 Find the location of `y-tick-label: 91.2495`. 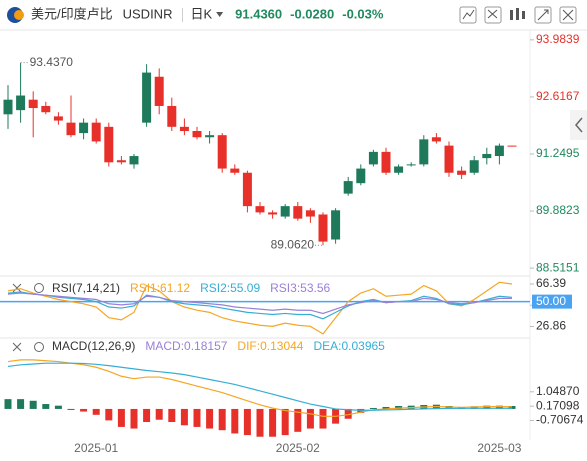

y-tick-label: 91.2495 is located at coordinates (558, 153).